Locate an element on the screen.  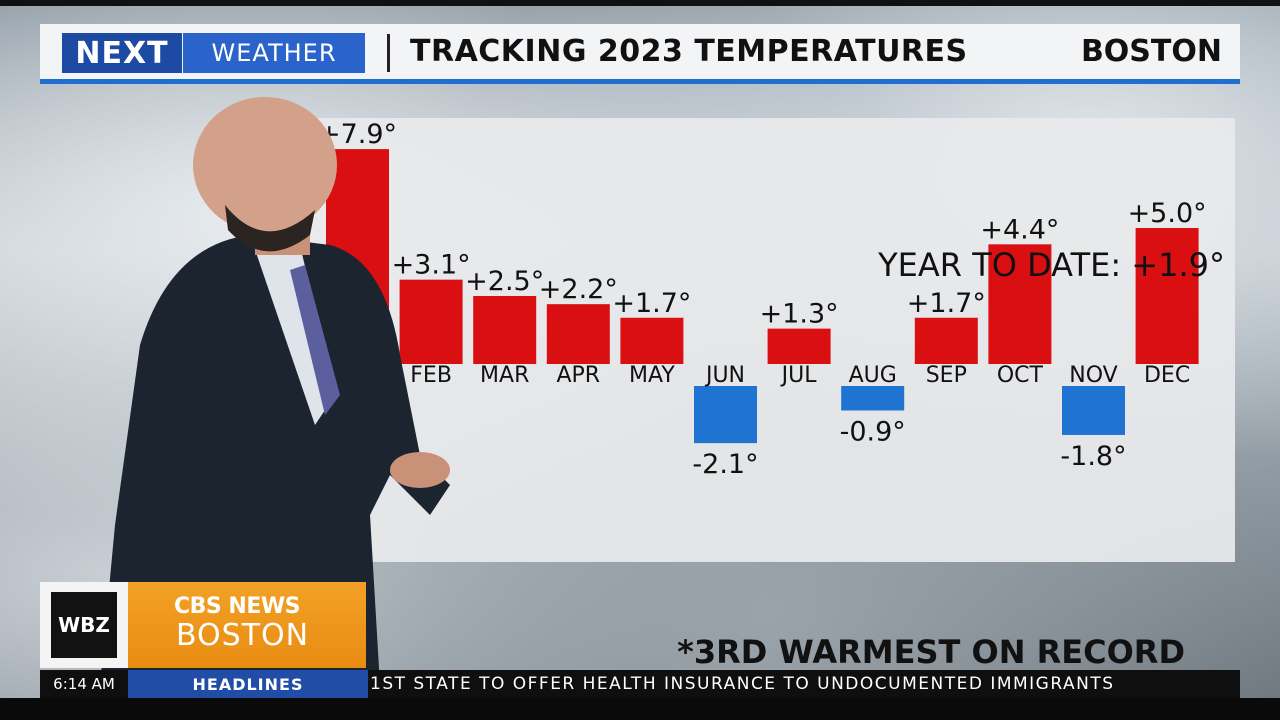
page-title: TRACKING 2023 TEMPERATURES is located at coordinates (689, 51).